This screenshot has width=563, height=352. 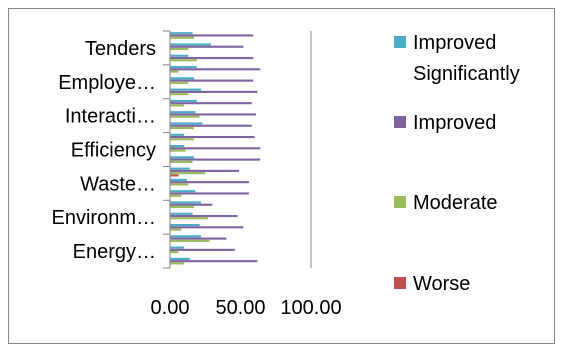 What do you see at coordinates (174, 175) in the screenshot?
I see `bar-worse` at bounding box center [174, 175].